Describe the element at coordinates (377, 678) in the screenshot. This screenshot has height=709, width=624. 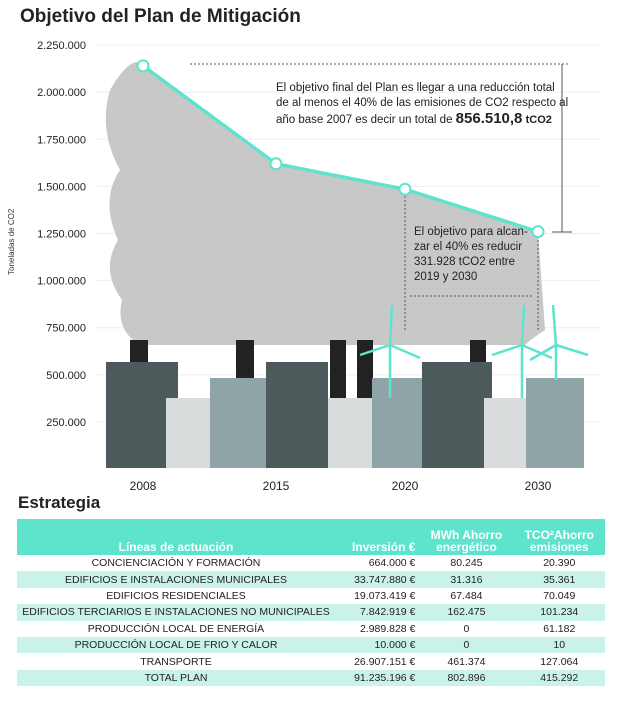
I see `cell-inv: 91.235.196 €` at that location.